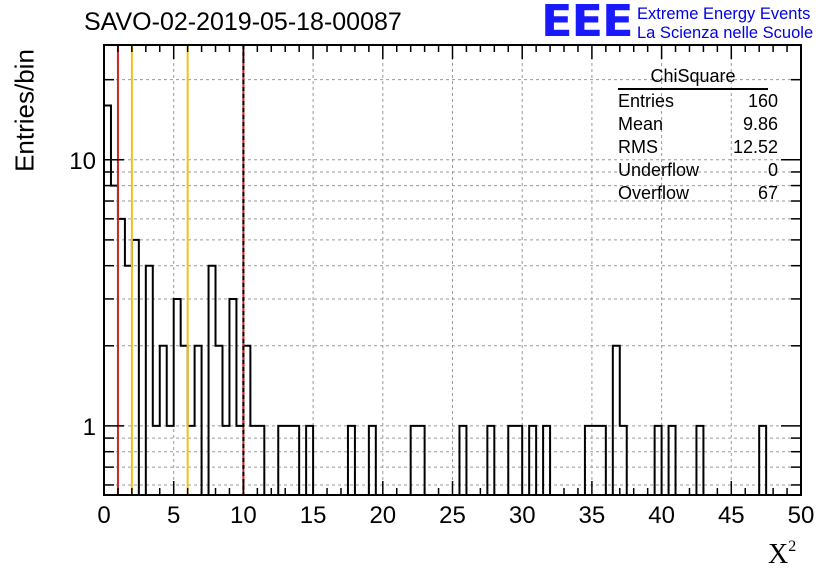 Image resolution: width=836 pixels, height=572 pixels. I want to click on x-tick-label: 15, so click(313, 515).